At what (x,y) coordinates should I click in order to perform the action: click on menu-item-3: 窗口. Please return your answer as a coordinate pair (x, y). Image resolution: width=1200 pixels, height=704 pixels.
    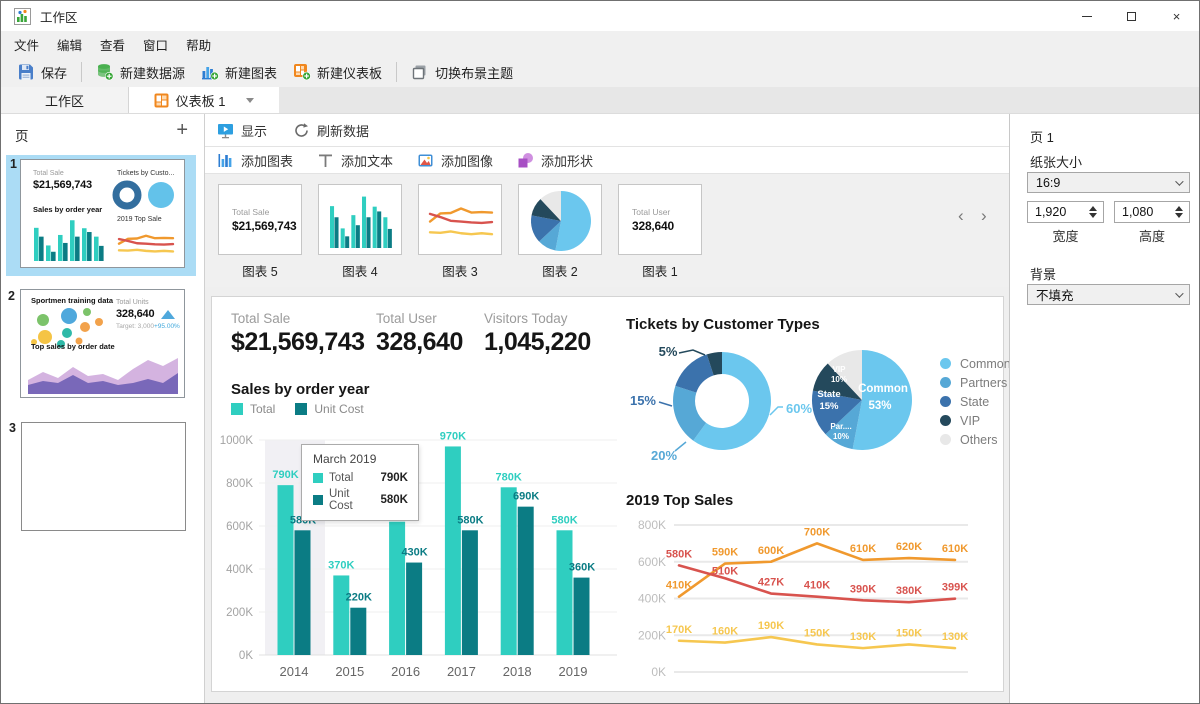
    Looking at the image, I should click on (156, 45).